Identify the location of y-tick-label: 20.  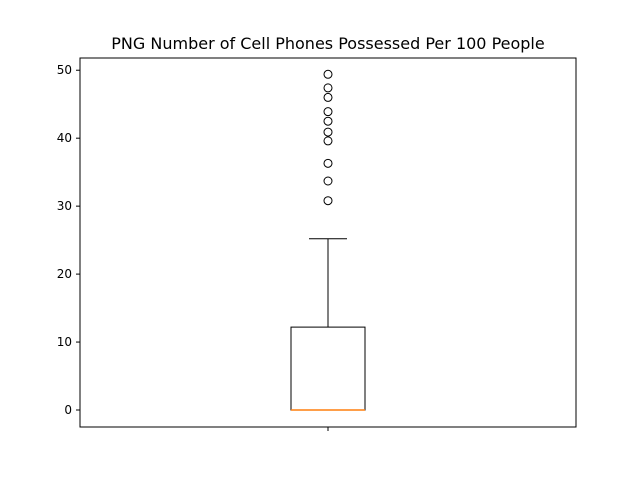
(64, 274).